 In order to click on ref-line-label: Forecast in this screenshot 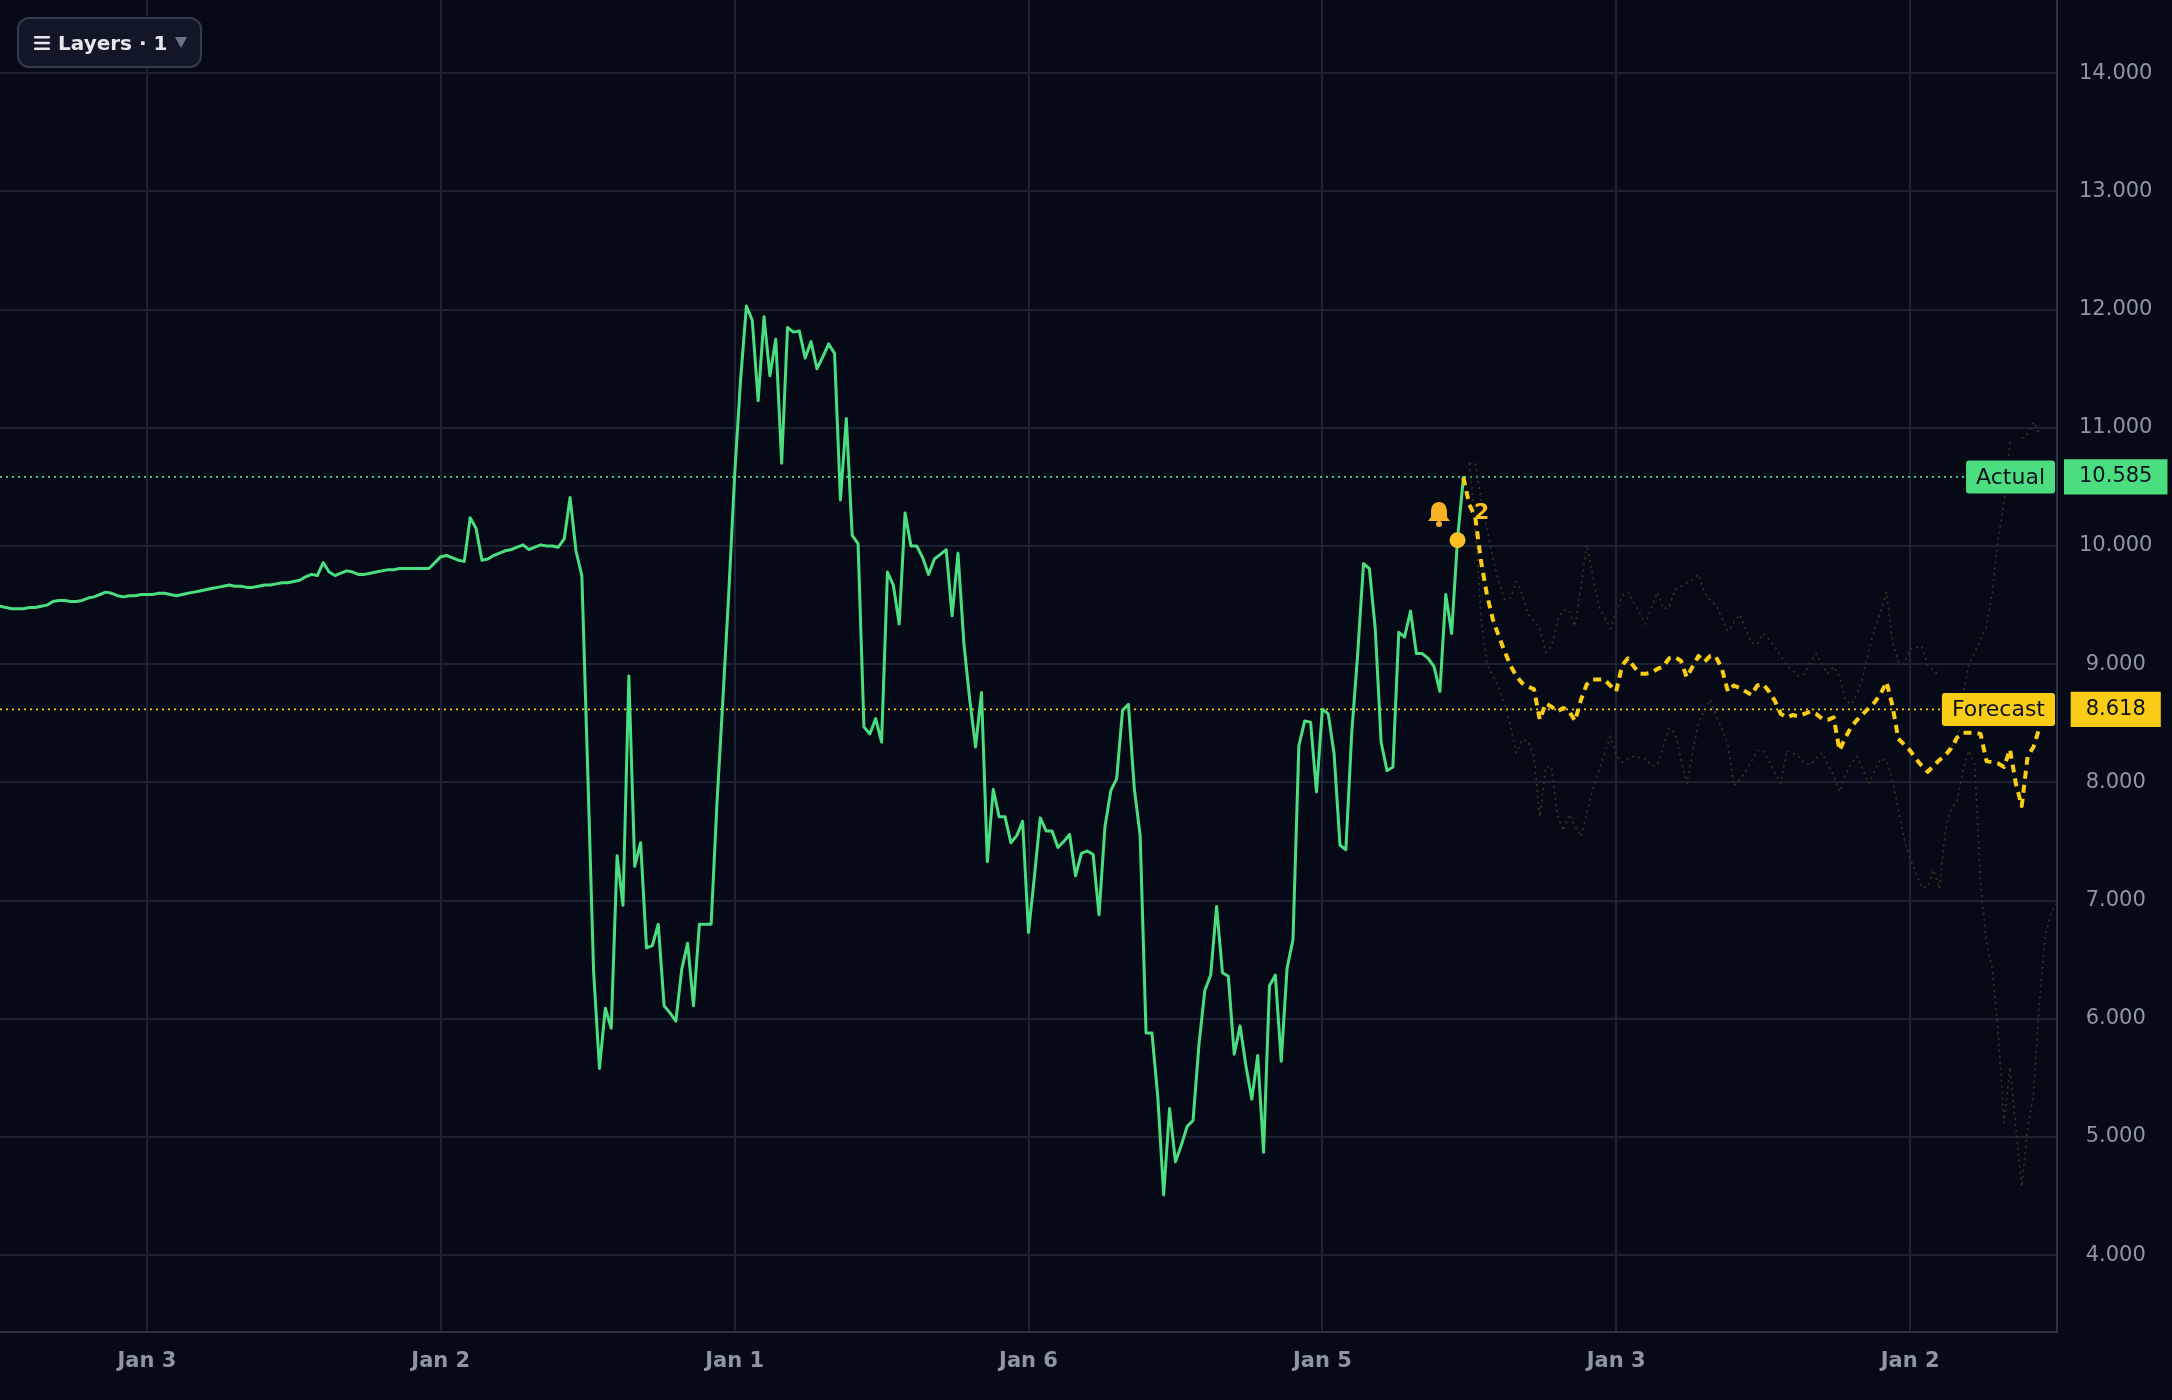, I will do `click(1998, 709)`.